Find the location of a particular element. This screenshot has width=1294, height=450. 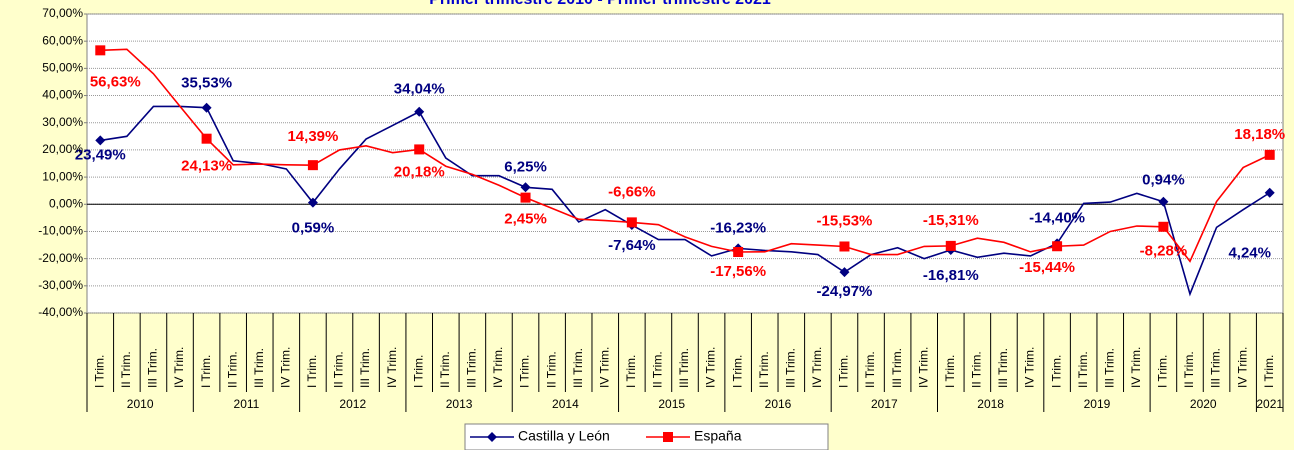

year-label: 2010 is located at coordinates (140, 404).